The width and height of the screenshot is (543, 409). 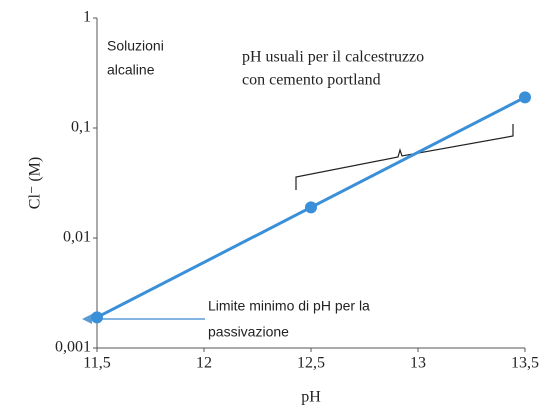 What do you see at coordinates (87, 17) in the screenshot?
I see `y-tick-label: 1` at bounding box center [87, 17].